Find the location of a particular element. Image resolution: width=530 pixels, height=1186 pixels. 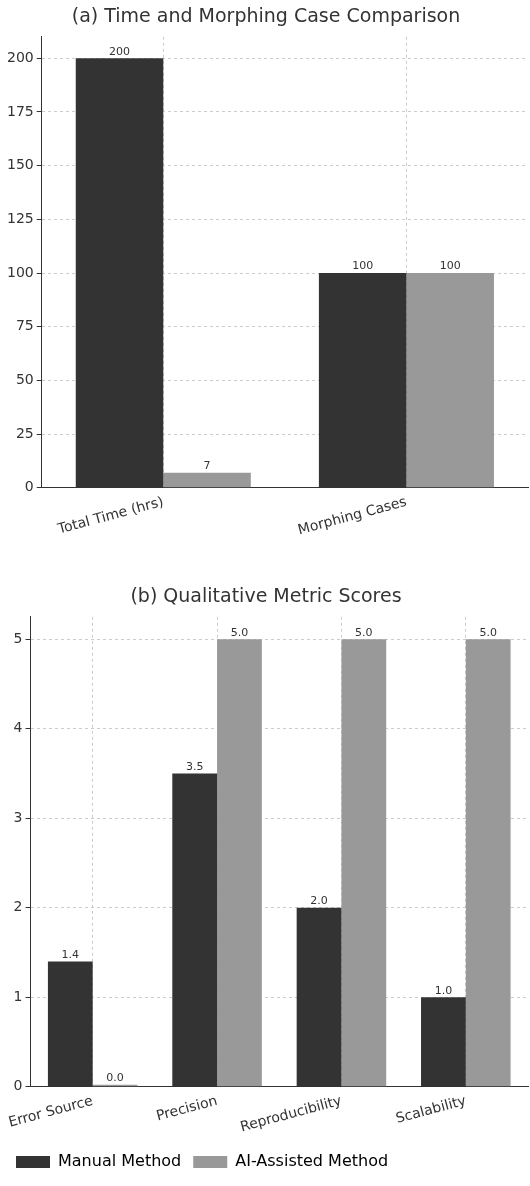

chart-title: (b) Qualitative Metric Scores is located at coordinates (266, 595).